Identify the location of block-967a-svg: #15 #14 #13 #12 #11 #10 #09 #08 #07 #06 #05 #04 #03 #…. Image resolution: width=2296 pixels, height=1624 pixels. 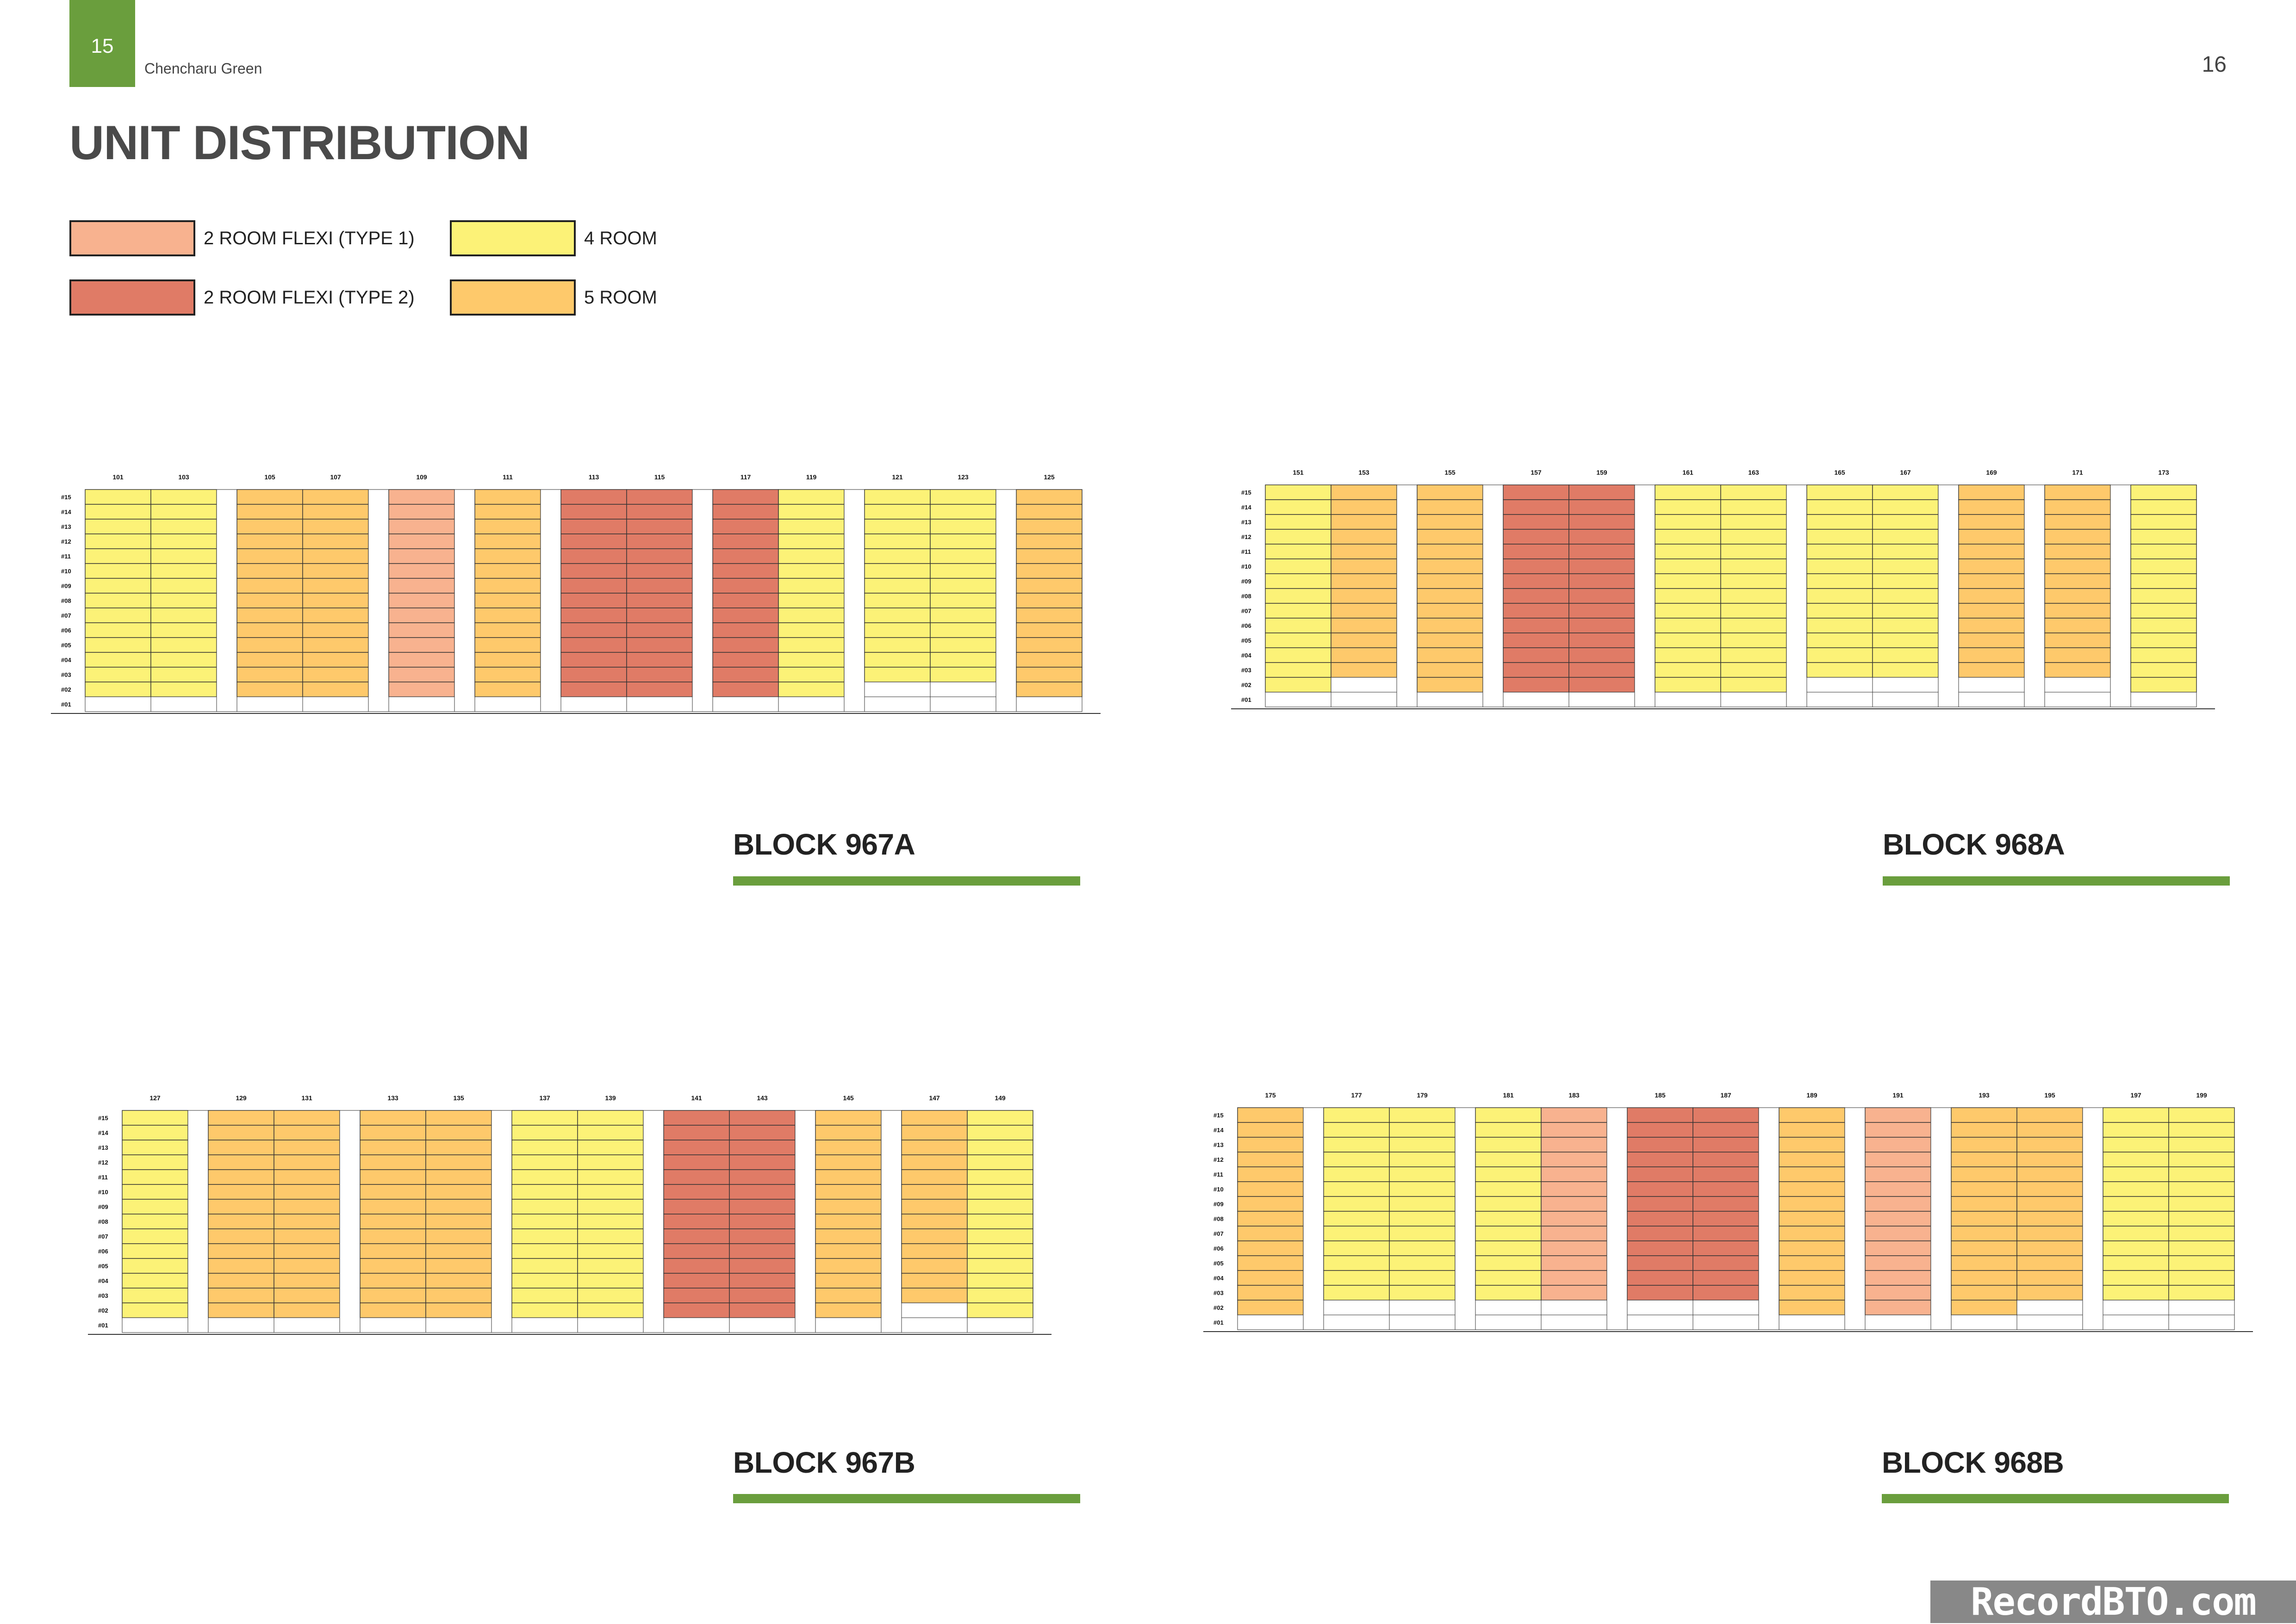
(576, 593).